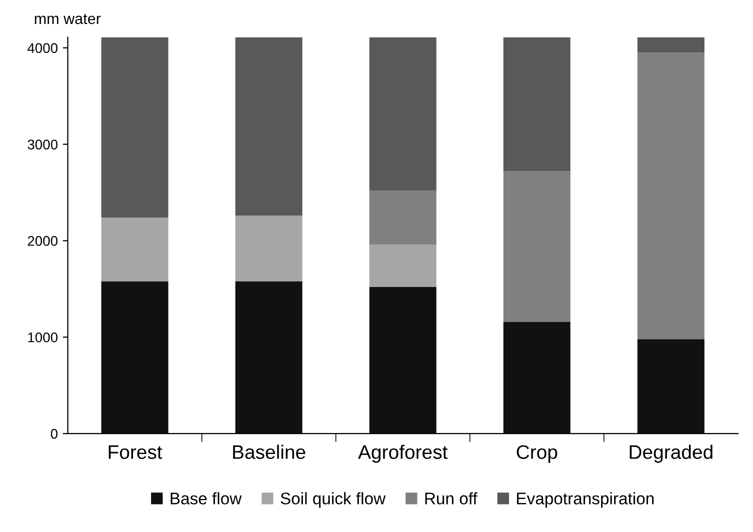 The image size is (753, 532). Describe the element at coordinates (43, 145) in the screenshot. I see `y-tick-label: 3000` at that location.